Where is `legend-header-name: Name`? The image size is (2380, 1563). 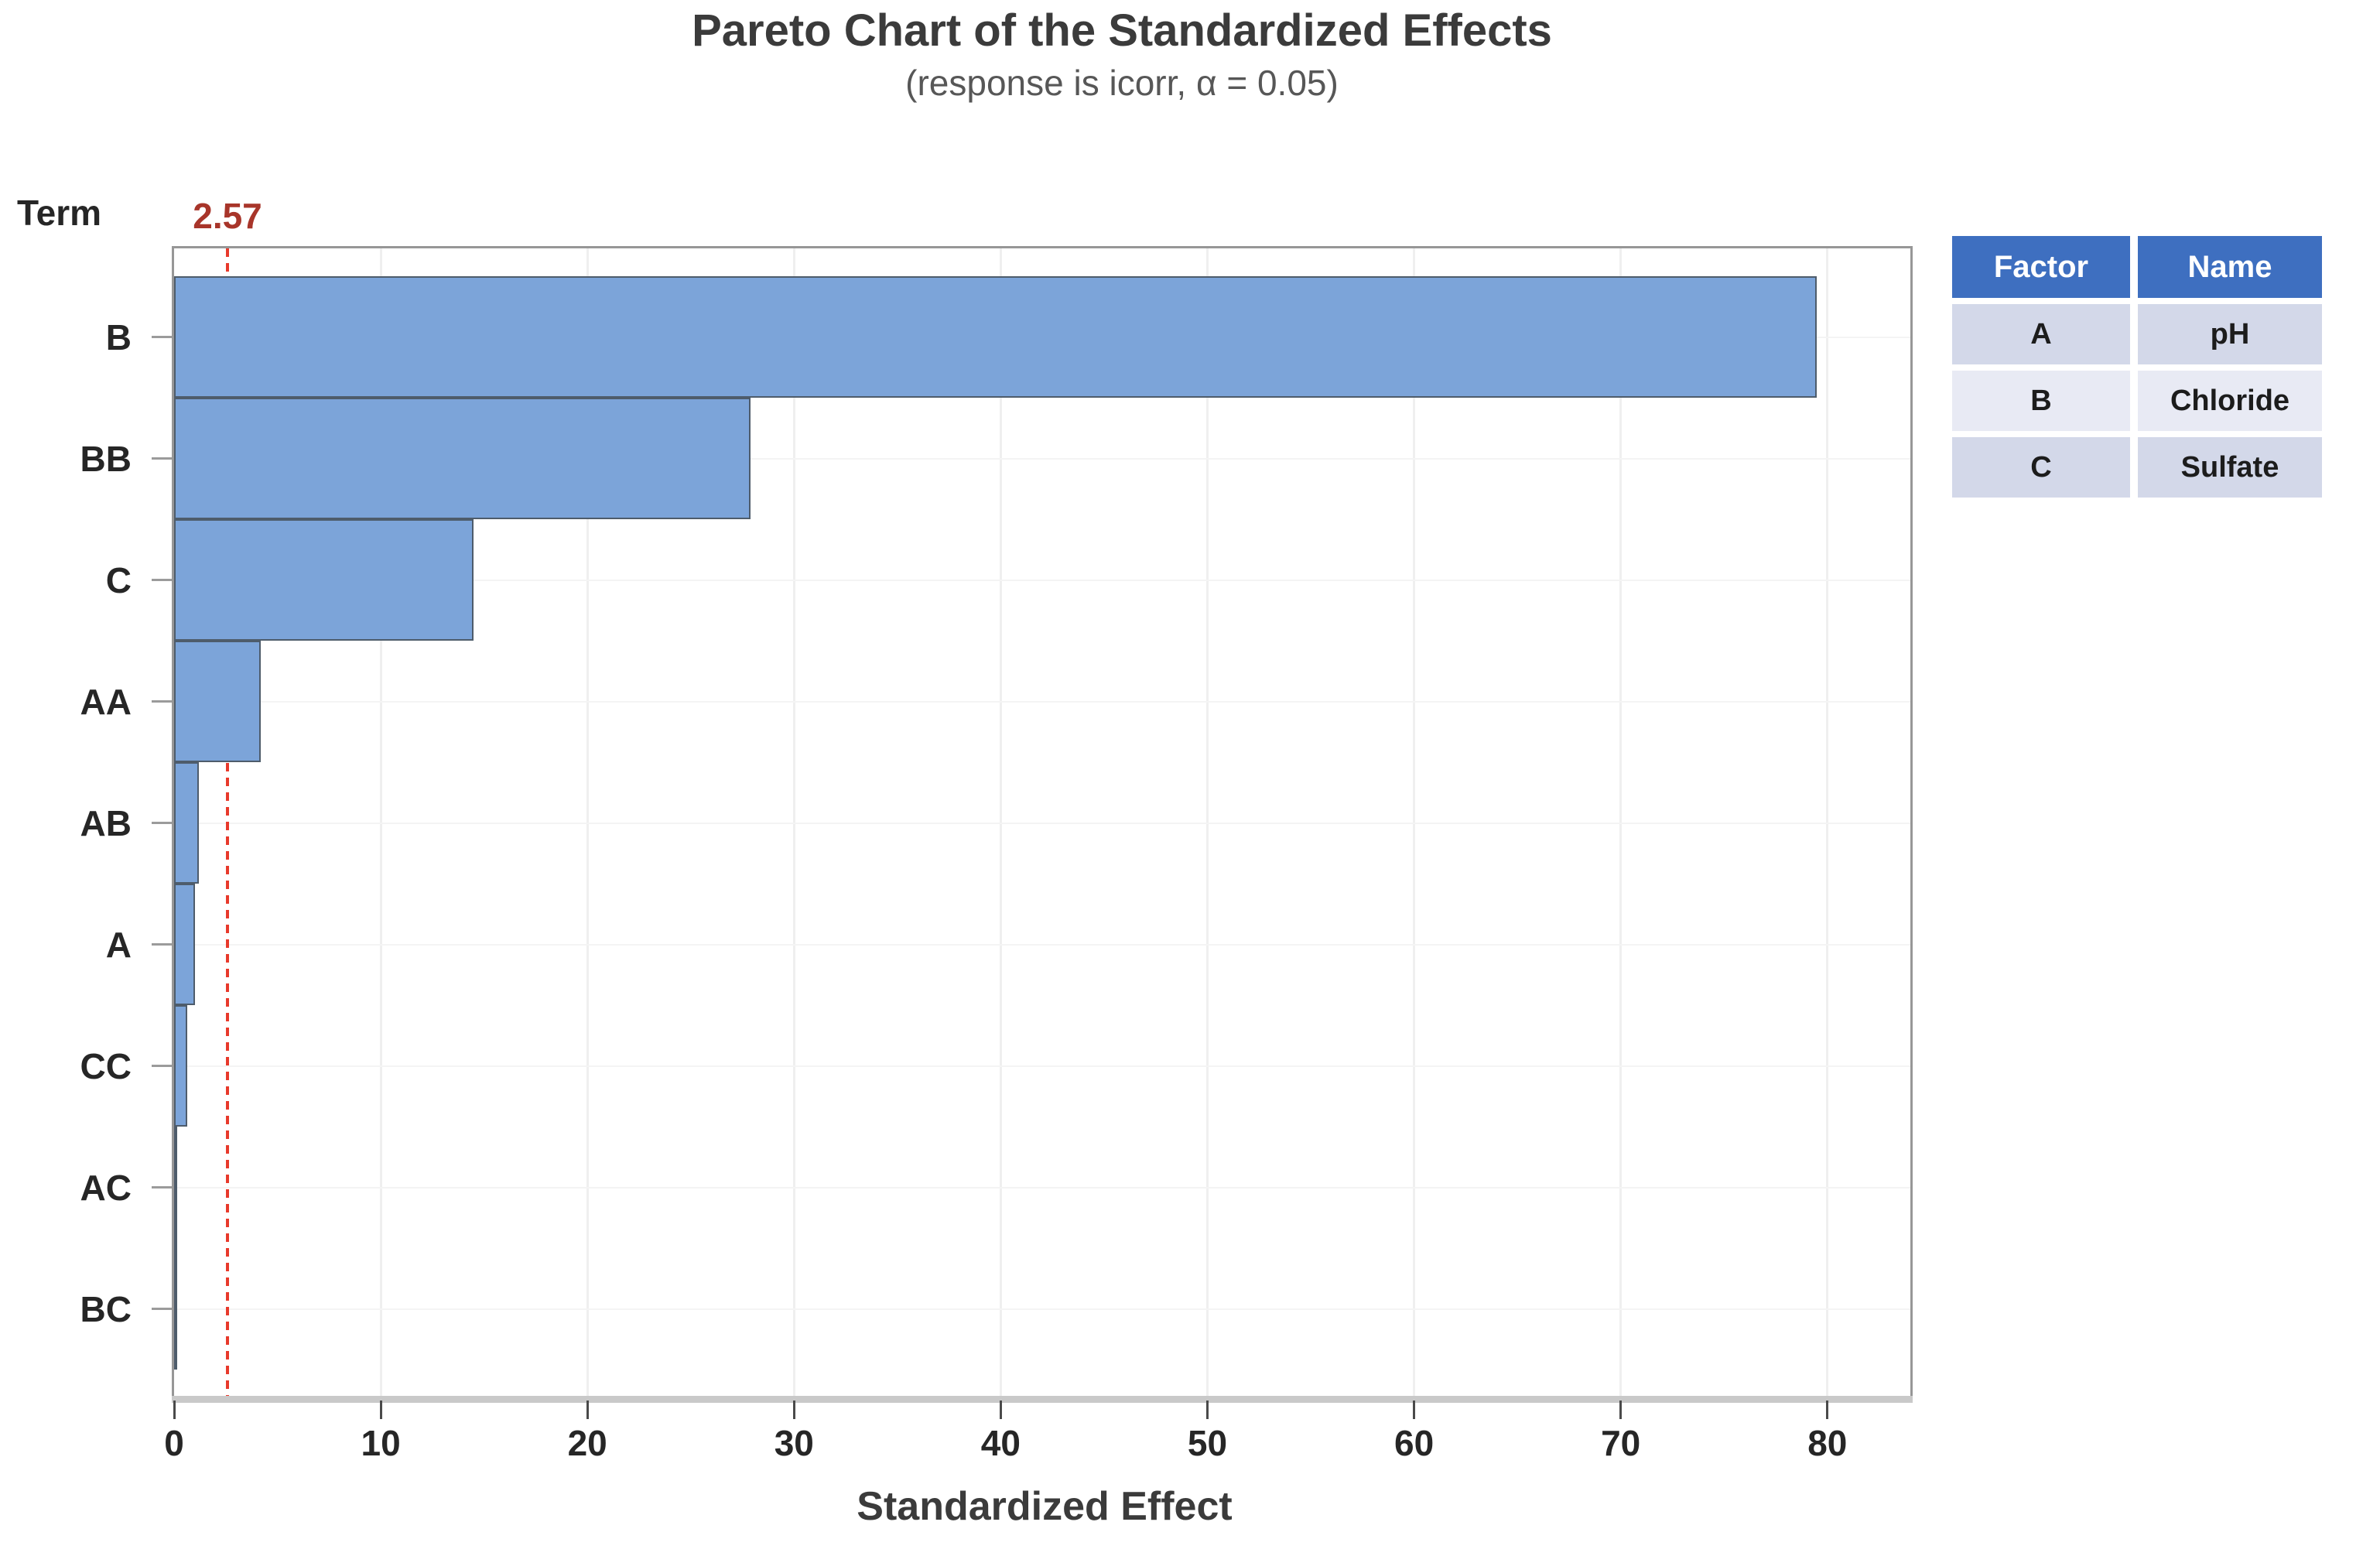
legend-header-name: Name is located at coordinates (2230, 267).